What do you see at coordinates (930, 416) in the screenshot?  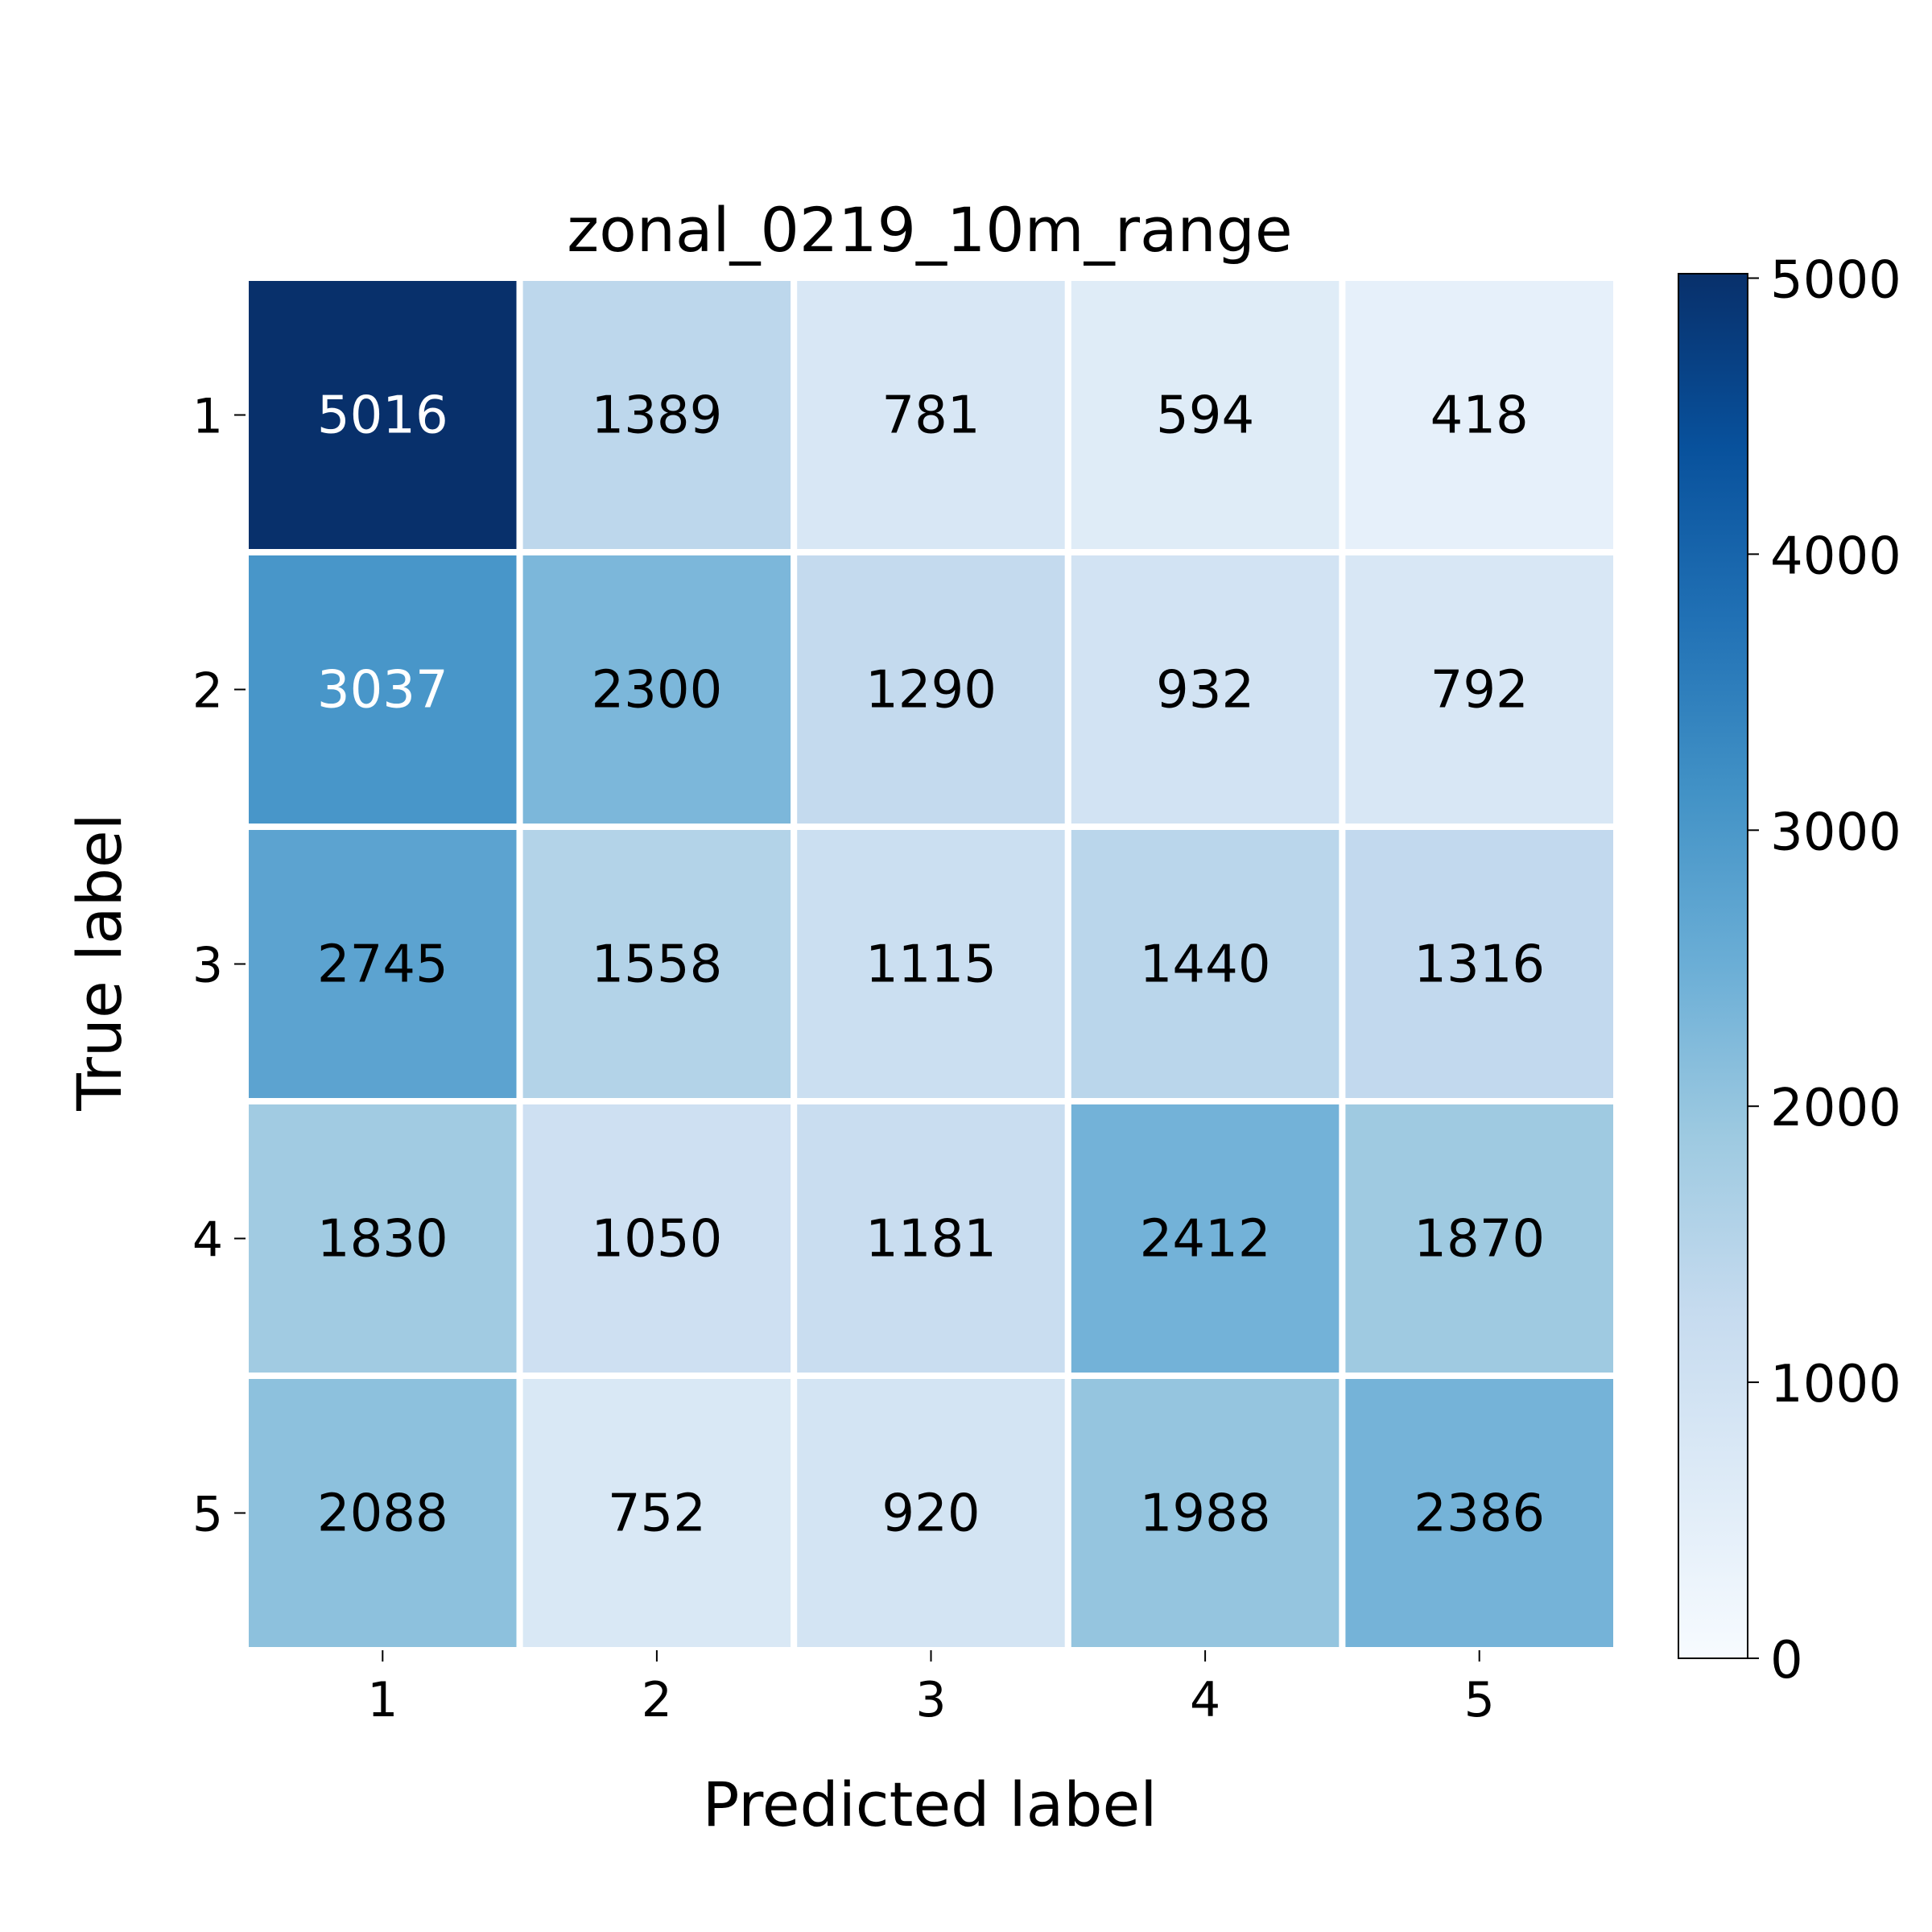 I see `cell-value-label: 781` at bounding box center [930, 416].